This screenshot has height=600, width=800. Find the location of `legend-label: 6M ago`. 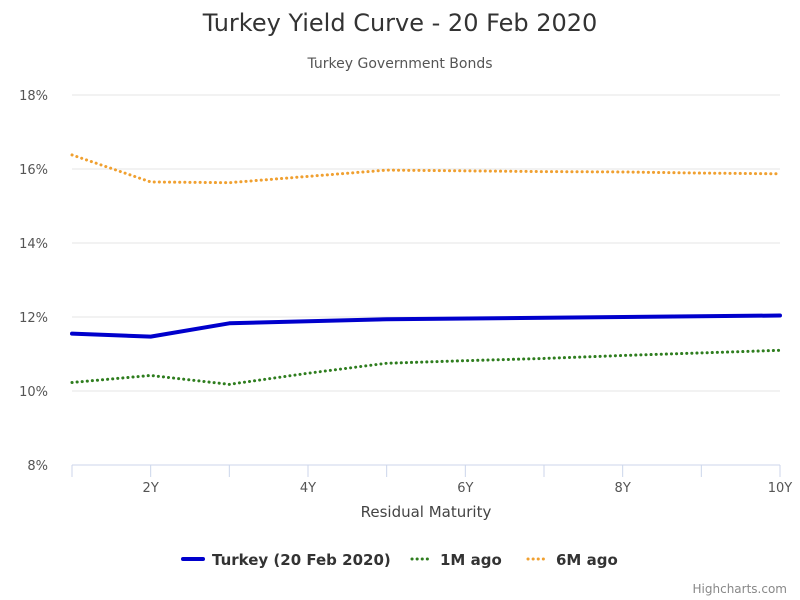

legend-label: 6M ago is located at coordinates (587, 560).